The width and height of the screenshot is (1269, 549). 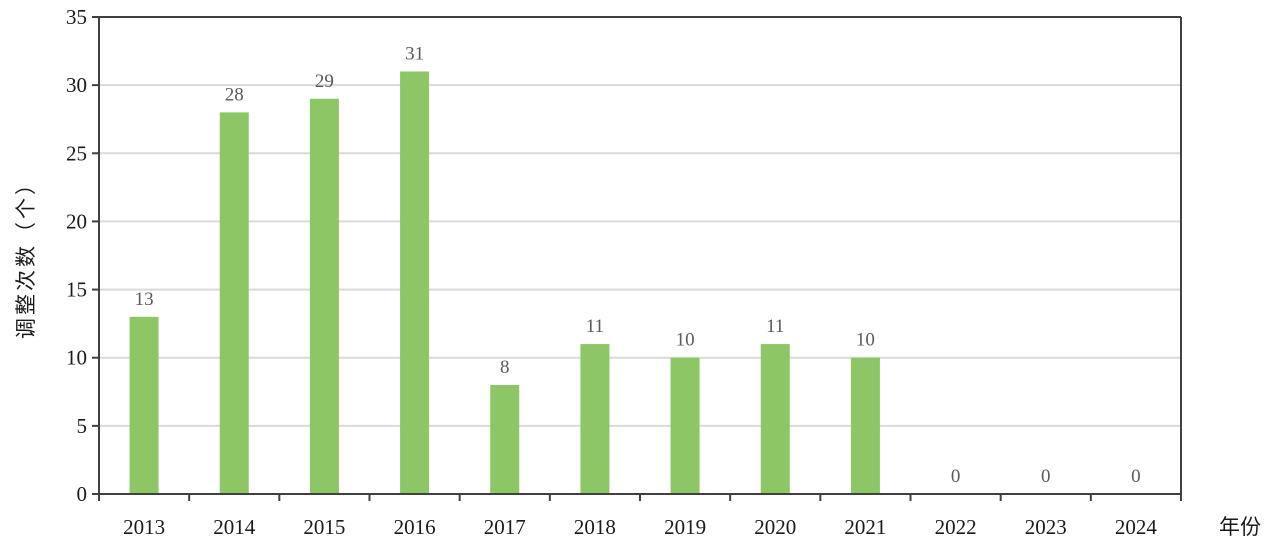 I want to click on x-tick-label-2024: 2024, so click(x=1136, y=527).